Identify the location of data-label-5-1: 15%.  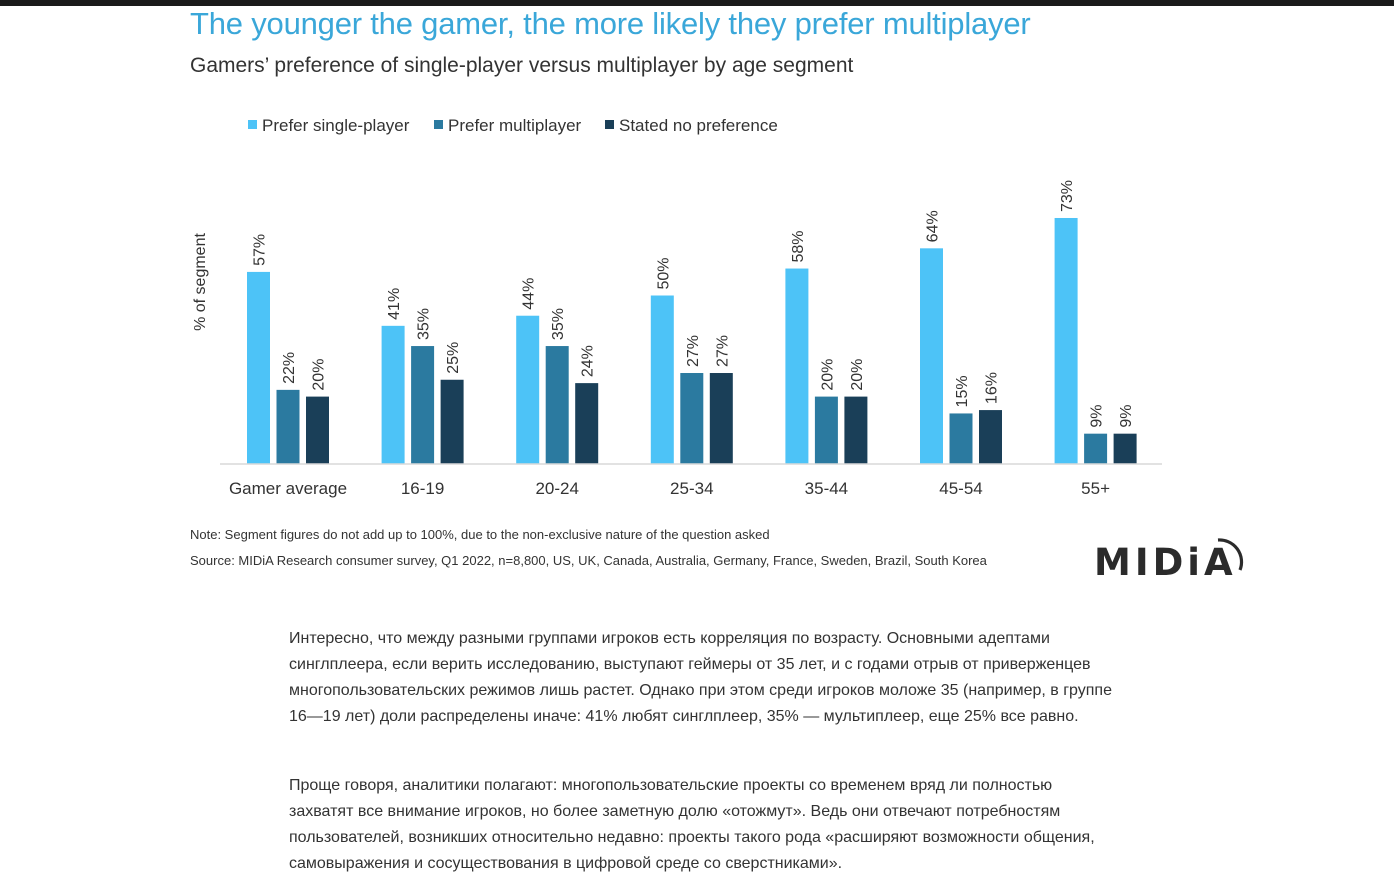
(962, 391).